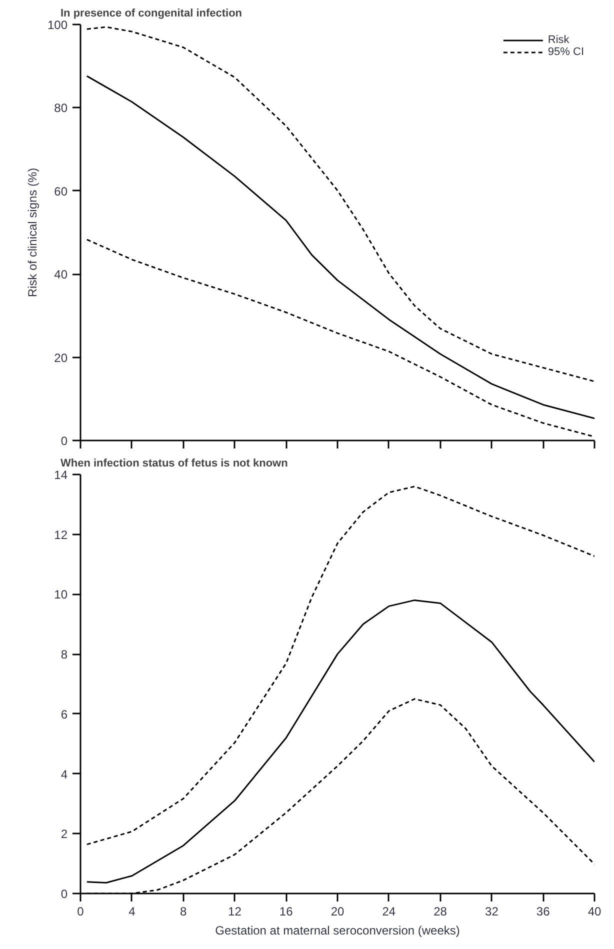 Image resolution: width=614 pixels, height=949 pixels. What do you see at coordinates (183, 911) in the screenshot?
I see `x-tick-label: 8` at bounding box center [183, 911].